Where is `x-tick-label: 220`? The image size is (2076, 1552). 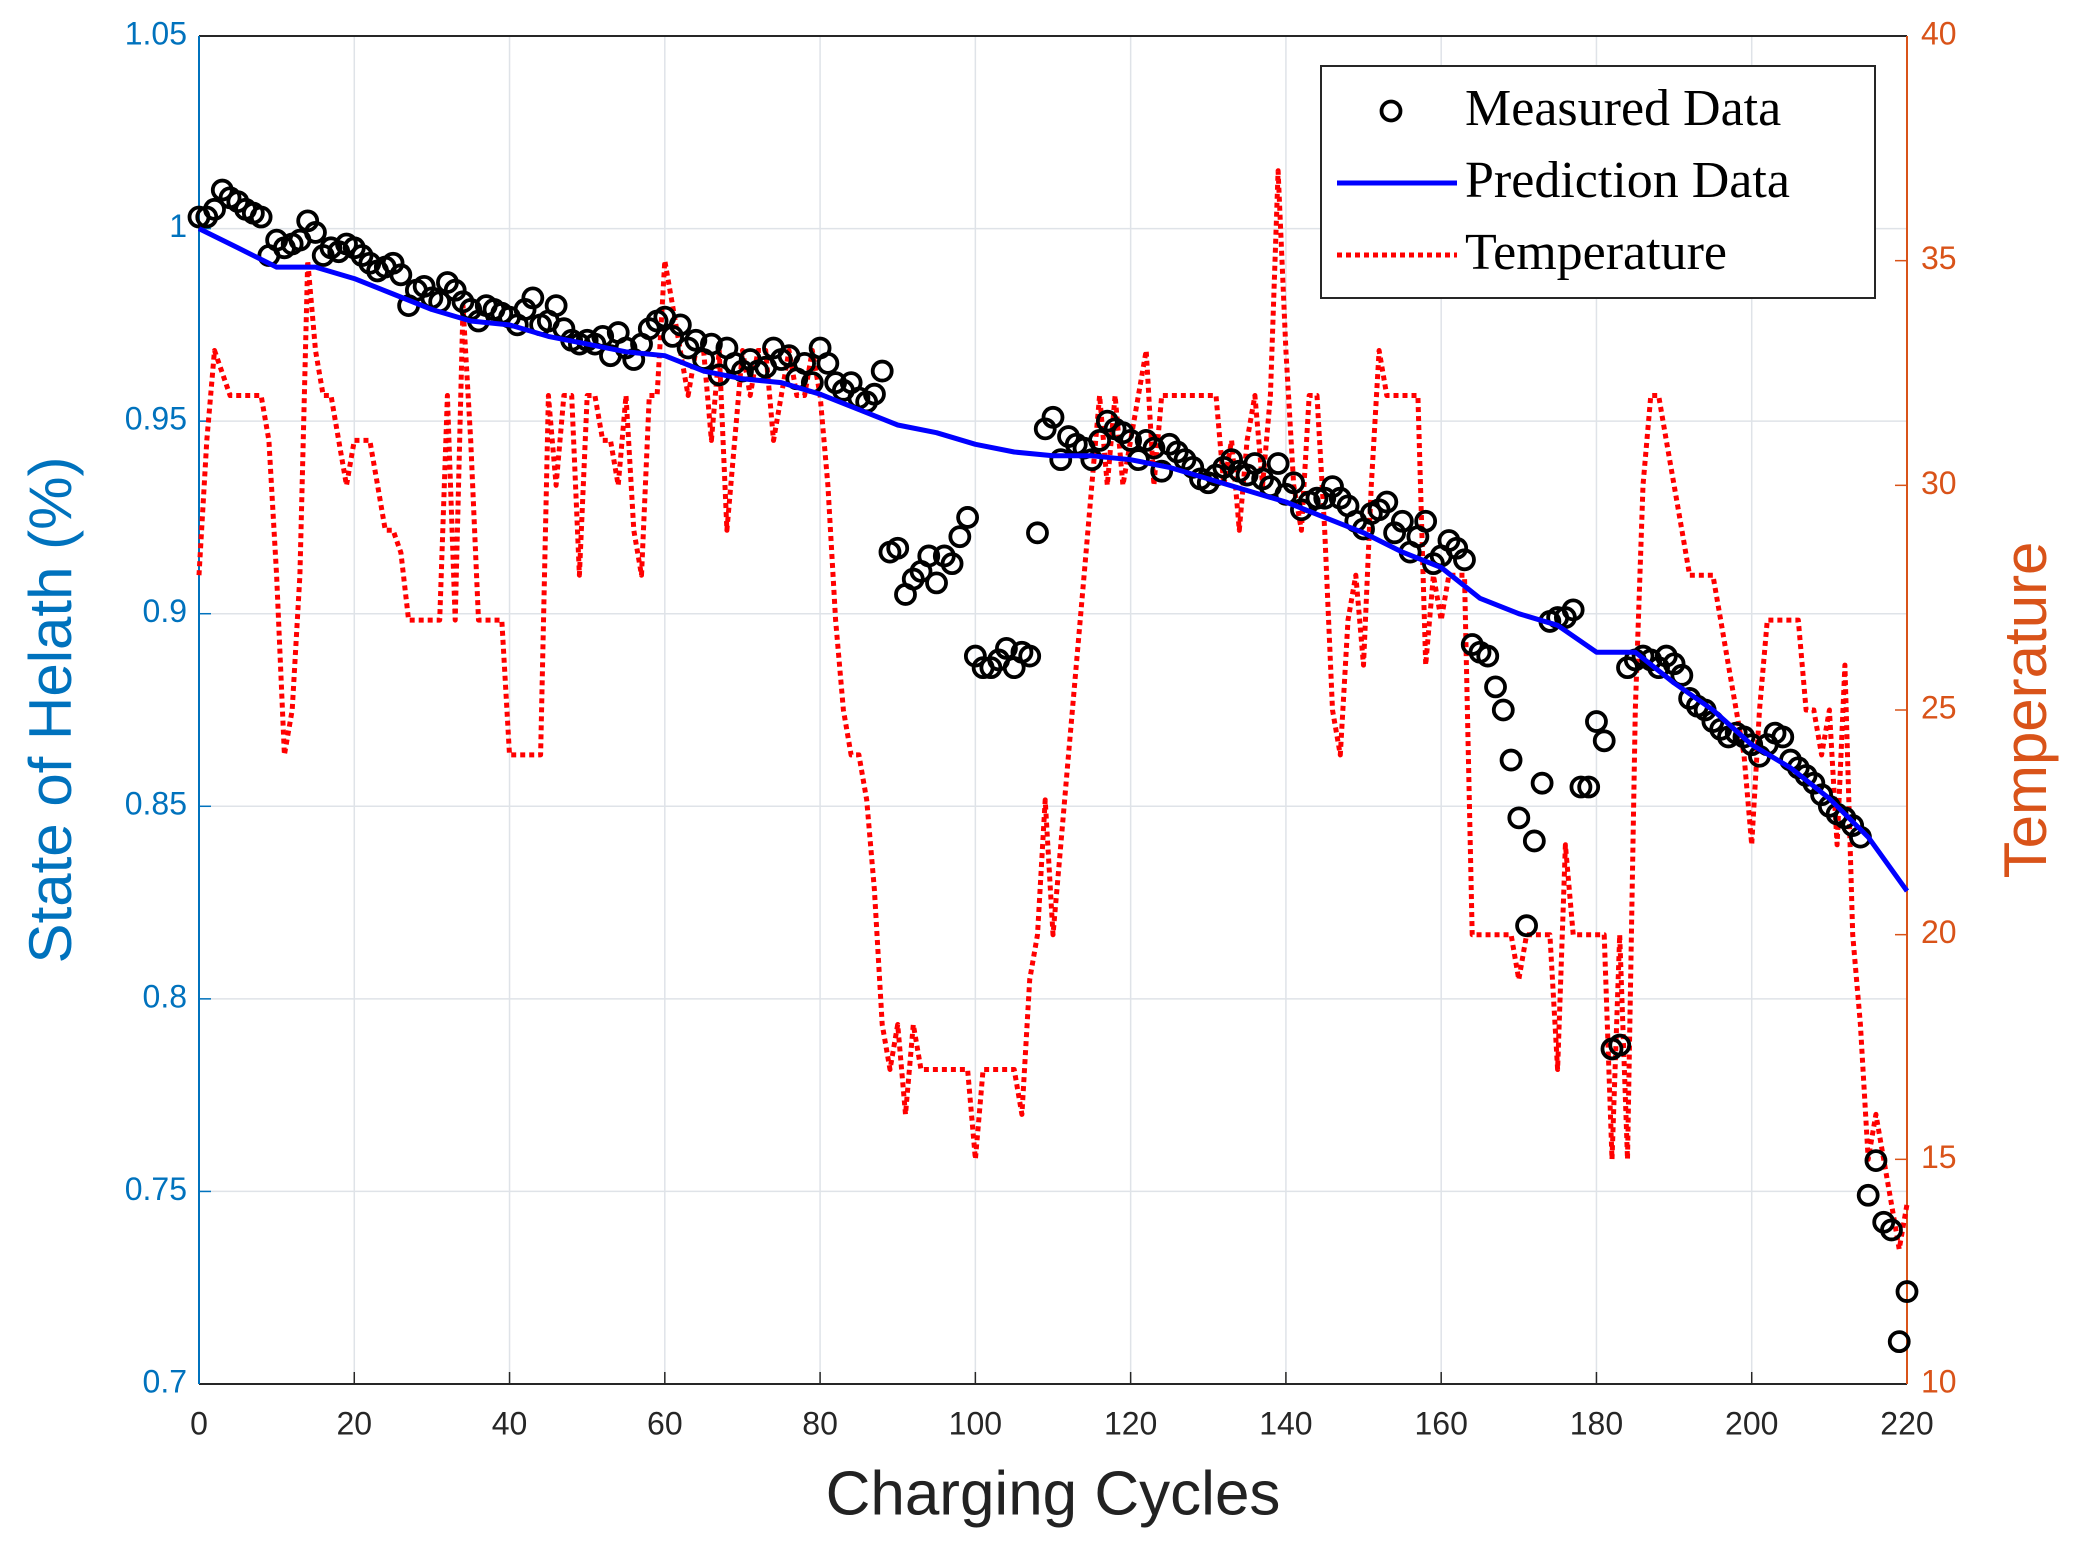 x-tick-label: 220 is located at coordinates (1906, 1423).